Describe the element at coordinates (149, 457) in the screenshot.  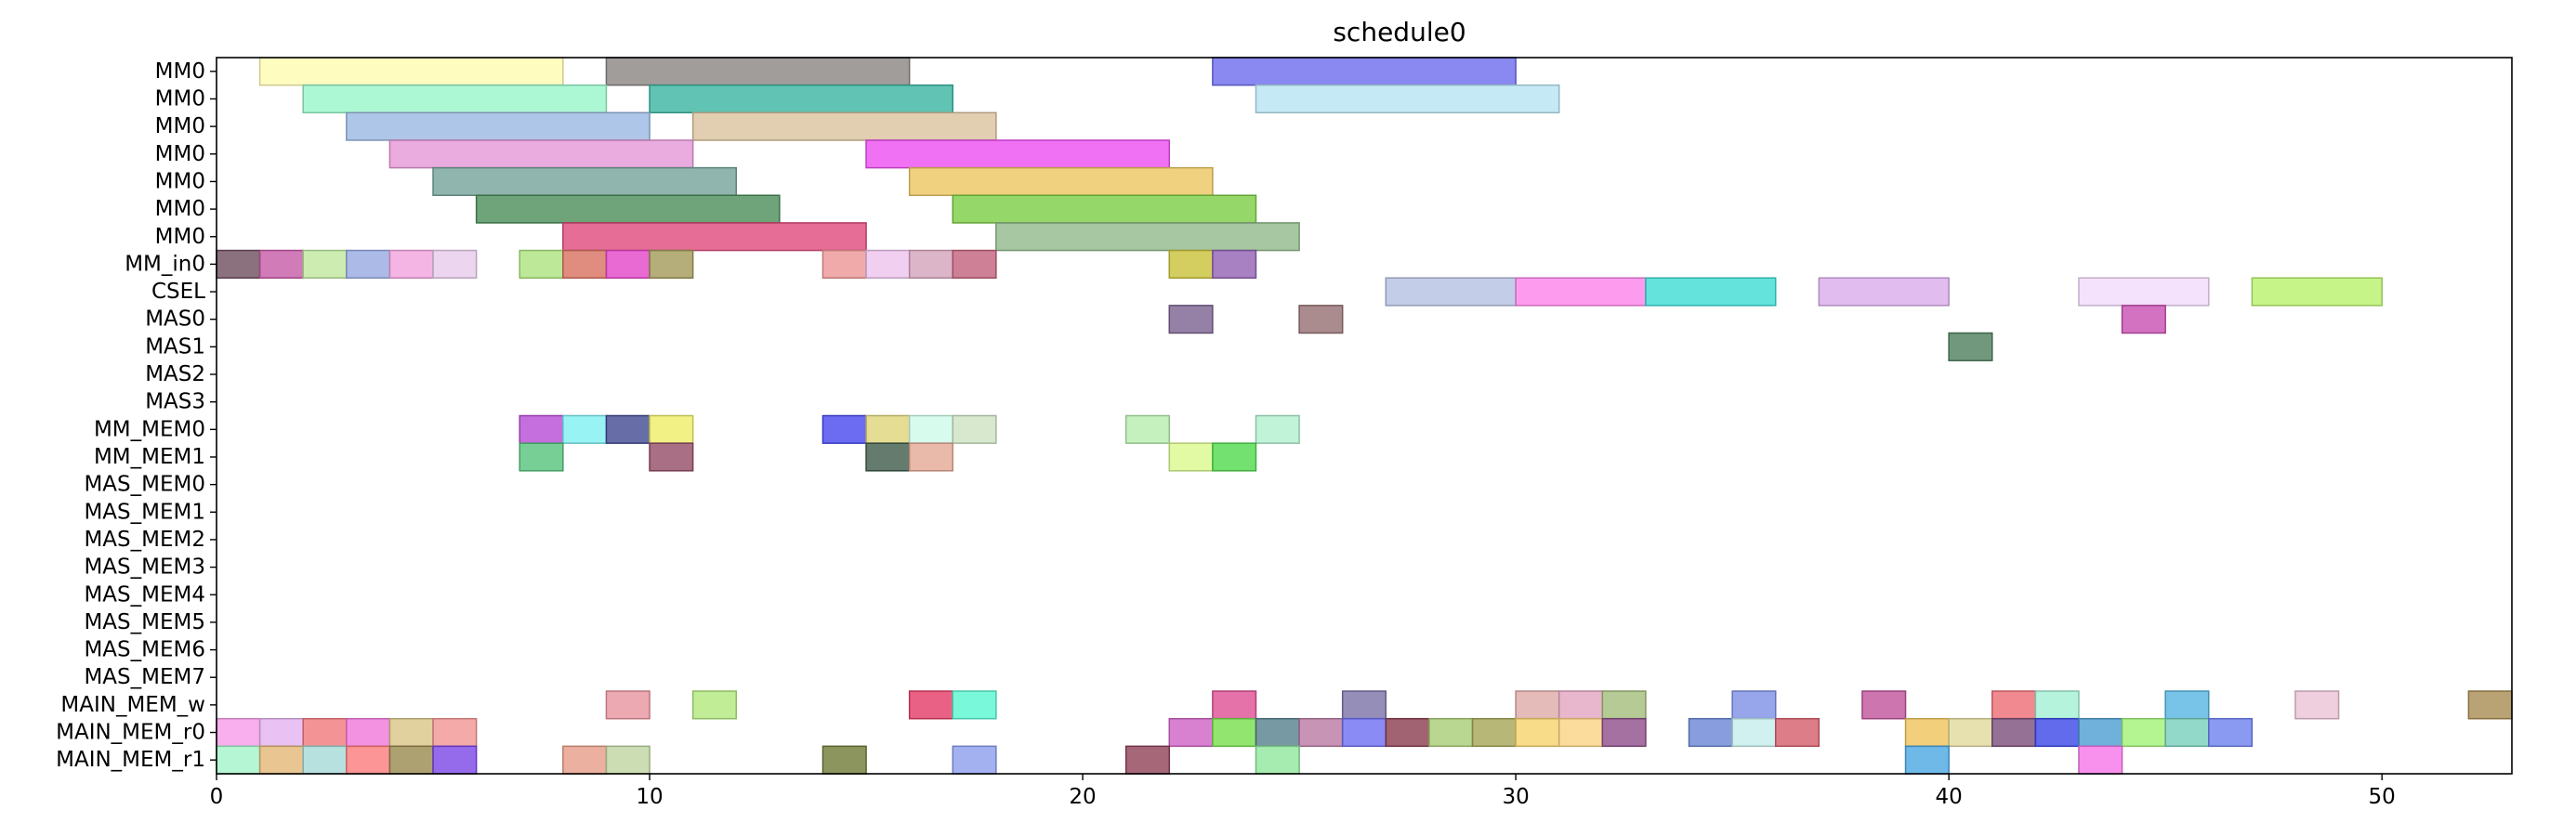
I see `y-tick-label: MM_MEM1` at that location.